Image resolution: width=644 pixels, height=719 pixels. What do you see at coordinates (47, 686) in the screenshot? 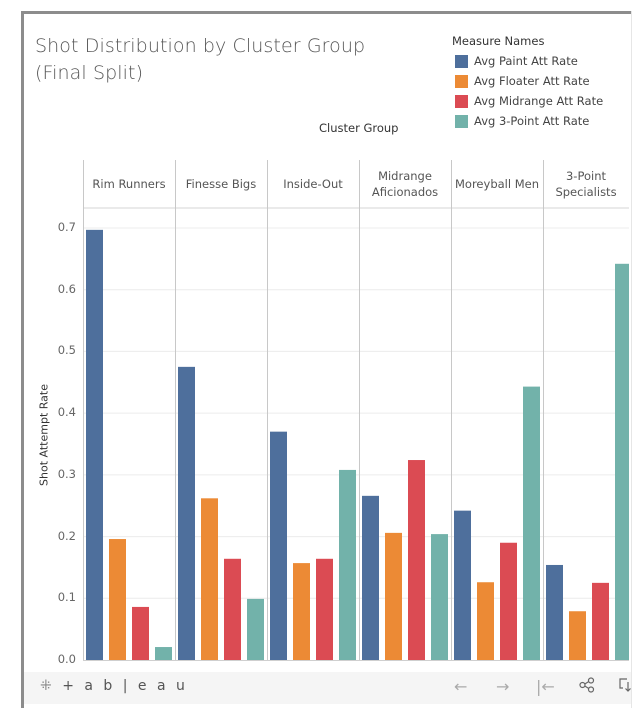
I see `tableau-cross-icon: ⁜` at bounding box center [47, 686].